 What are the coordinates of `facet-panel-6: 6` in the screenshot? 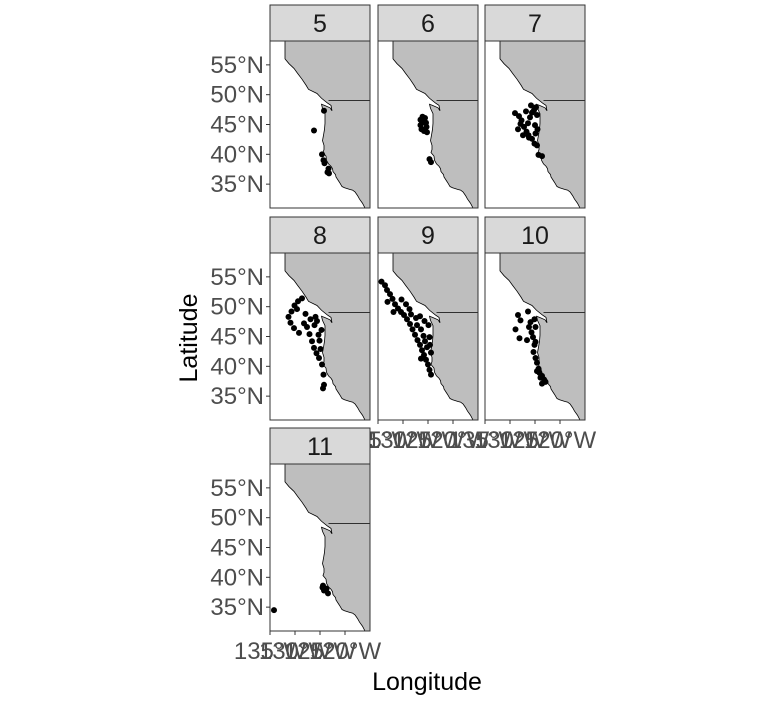 It's located at (428, 106).